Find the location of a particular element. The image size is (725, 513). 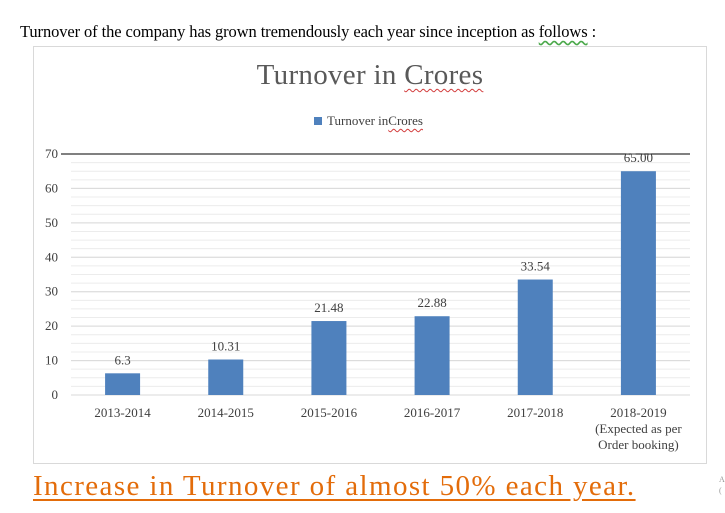

data-label: 21.48 is located at coordinates (328, 307).